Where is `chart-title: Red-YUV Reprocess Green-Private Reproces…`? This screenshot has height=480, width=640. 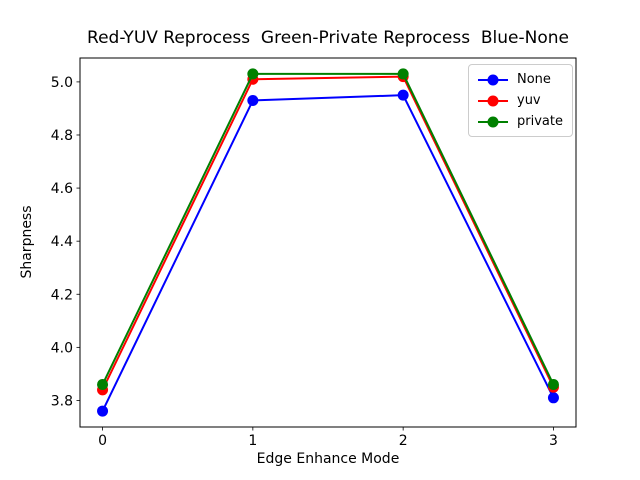 chart-title: Red-YUV Reprocess Green-Private Reproces… is located at coordinates (328, 38).